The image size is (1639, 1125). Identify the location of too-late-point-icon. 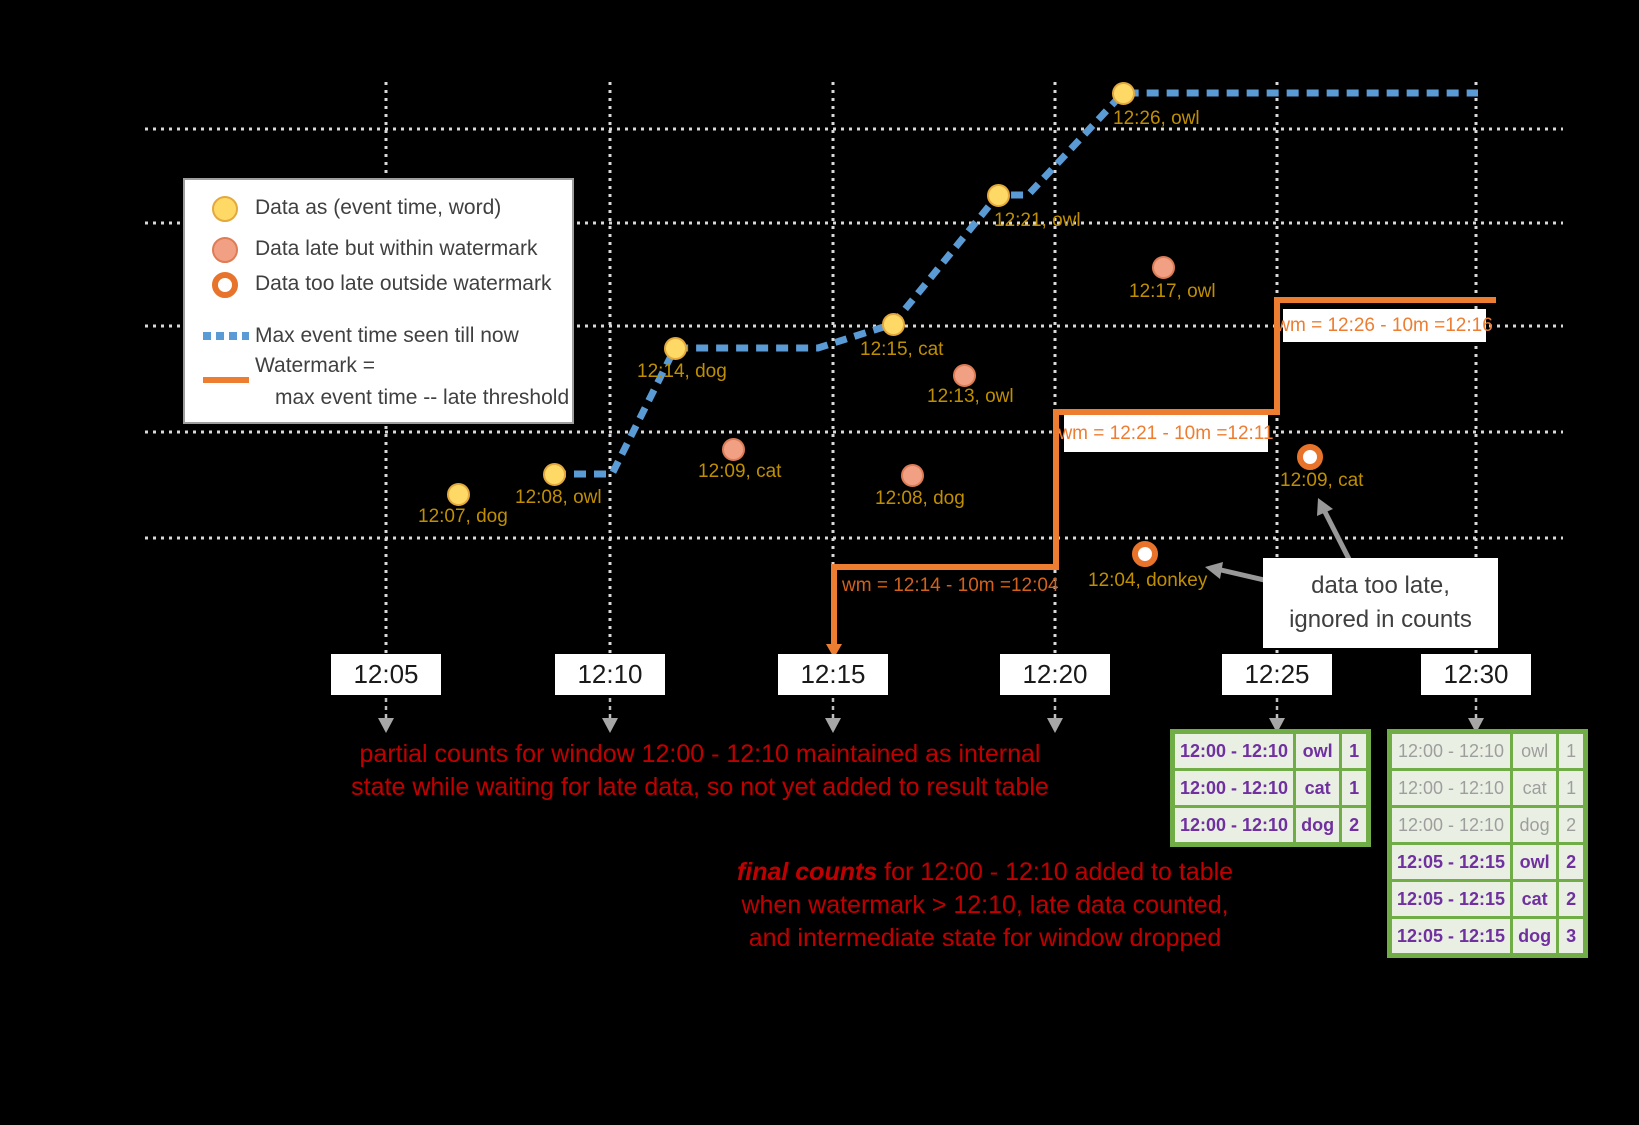
(225, 285).